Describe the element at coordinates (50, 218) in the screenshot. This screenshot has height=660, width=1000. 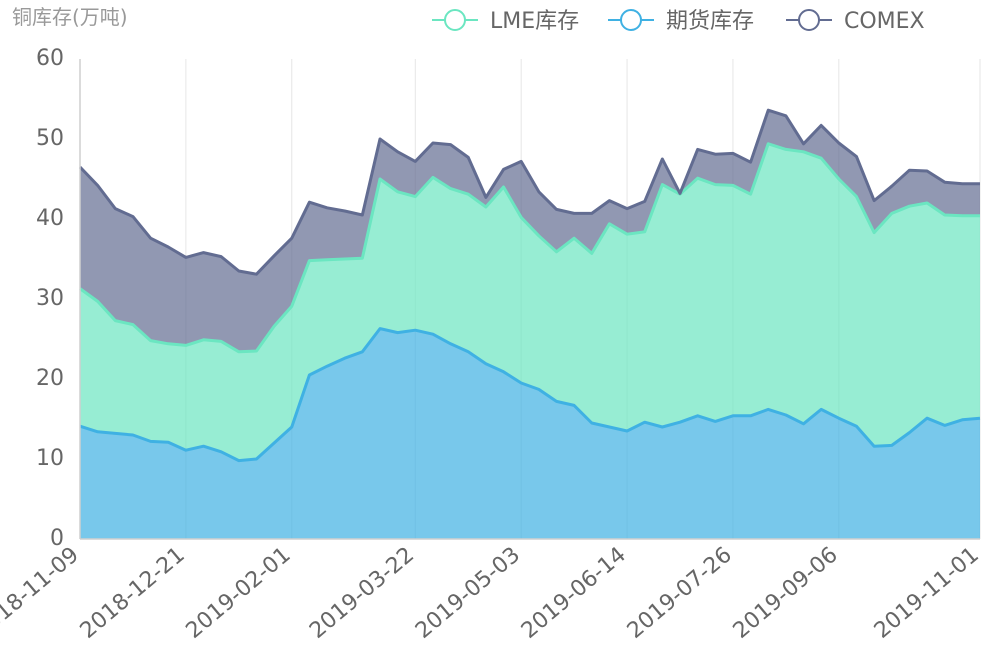
I see `y-tick-label: 40` at that location.